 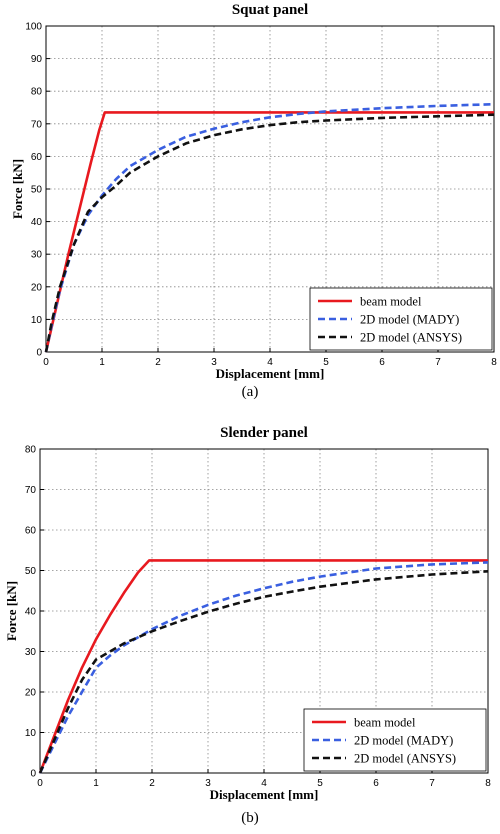 I want to click on chart-title: Slender panel, so click(x=264, y=433).